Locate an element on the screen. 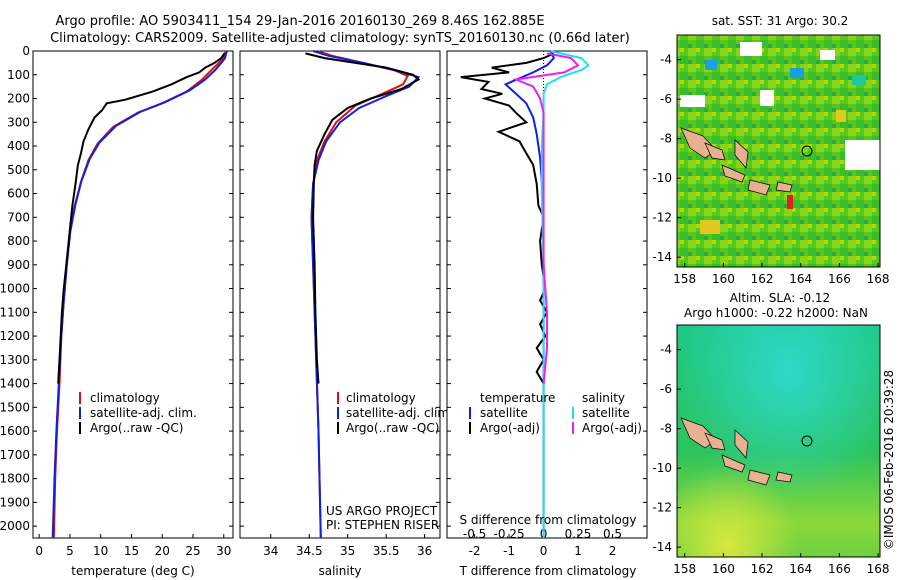  depth-tick-label: 300 is located at coordinates (18, 122).